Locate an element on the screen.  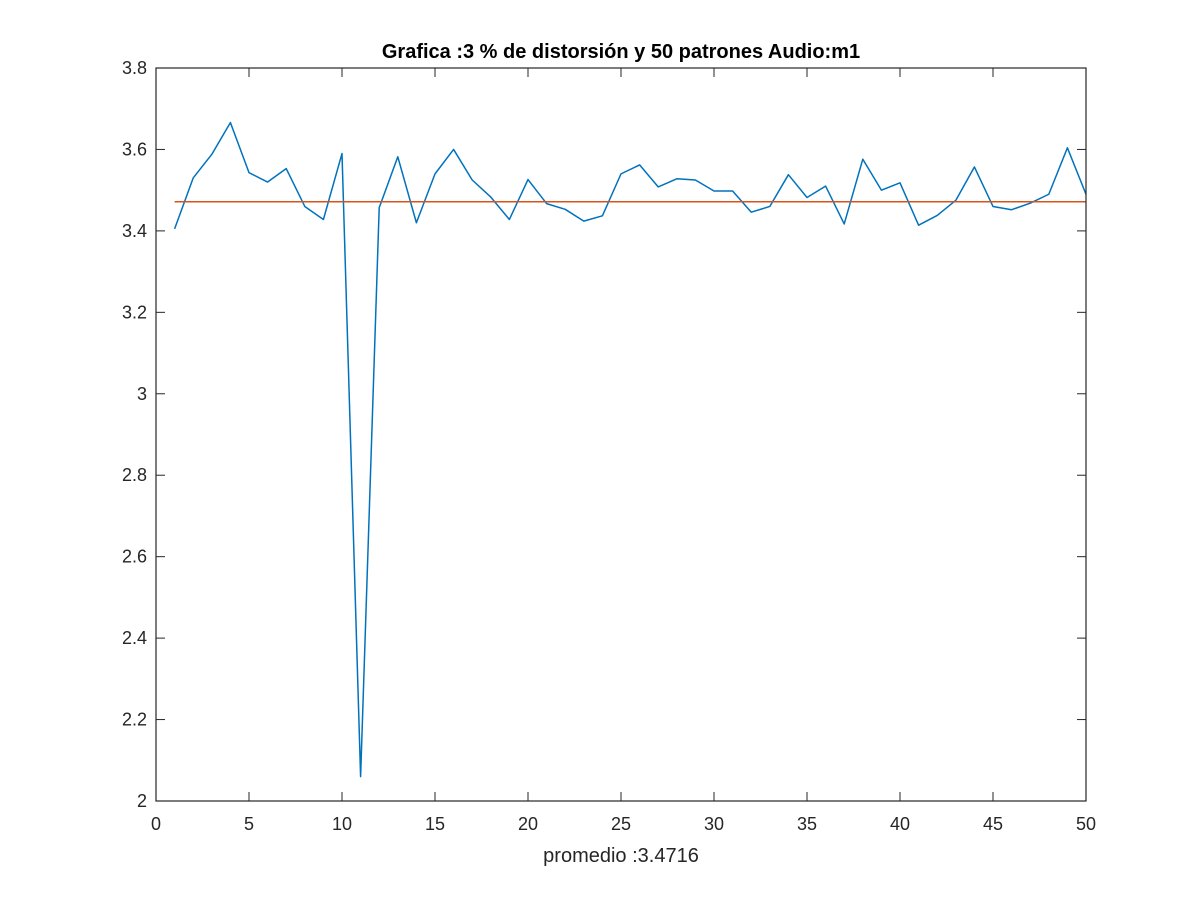
x-tick-label: 10 is located at coordinates (342, 824).